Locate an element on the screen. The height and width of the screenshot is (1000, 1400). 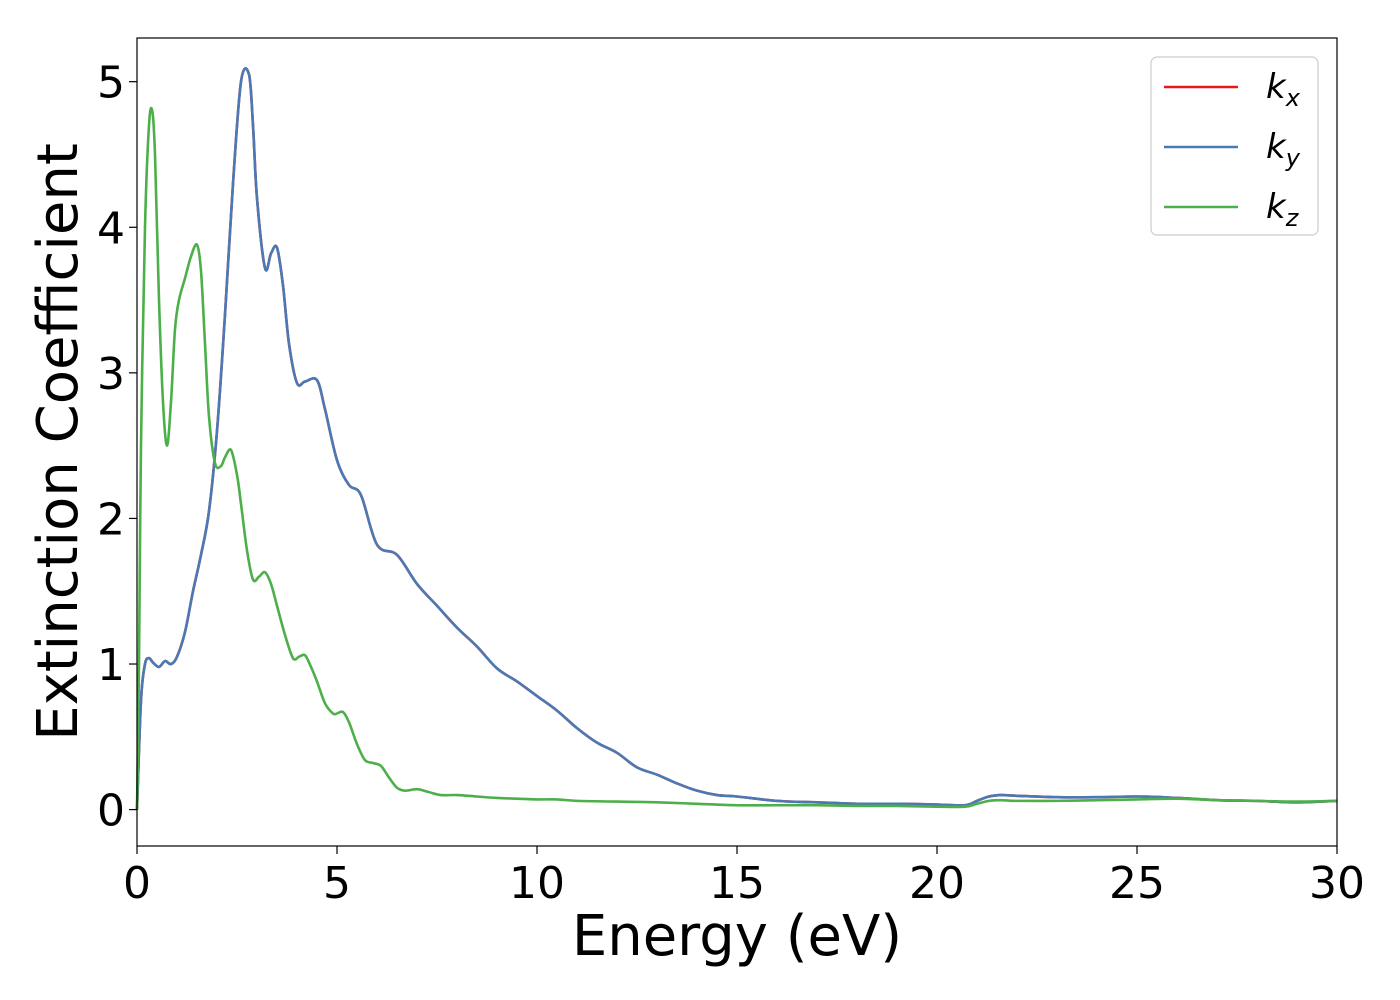
x-tick-label: 5 is located at coordinates (337, 883).